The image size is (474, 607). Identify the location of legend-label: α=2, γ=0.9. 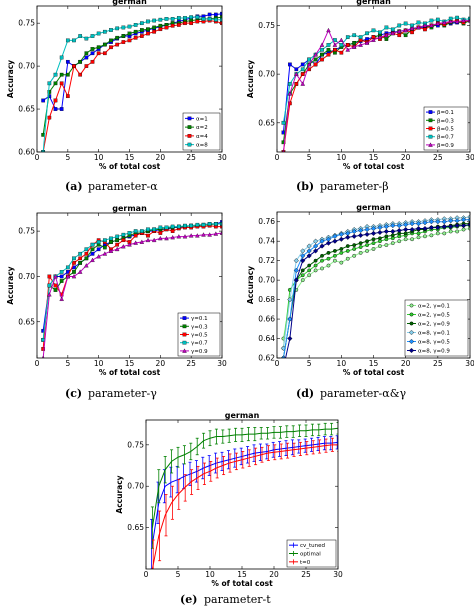
(434, 325).